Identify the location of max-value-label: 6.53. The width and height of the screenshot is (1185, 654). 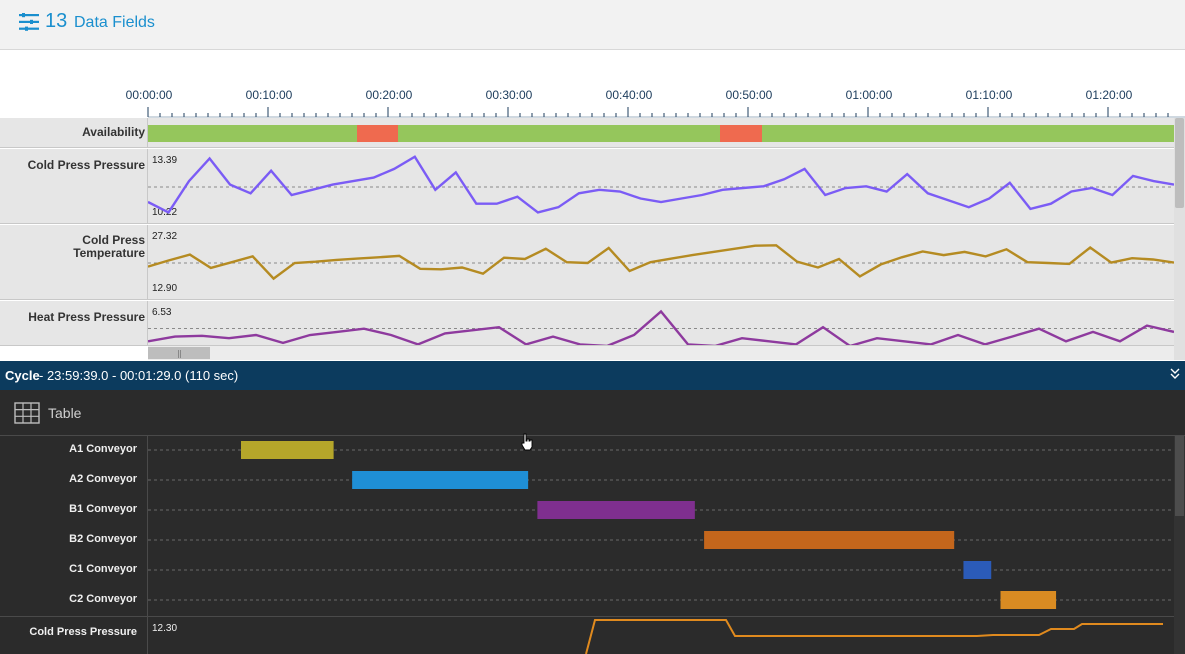
(162, 312).